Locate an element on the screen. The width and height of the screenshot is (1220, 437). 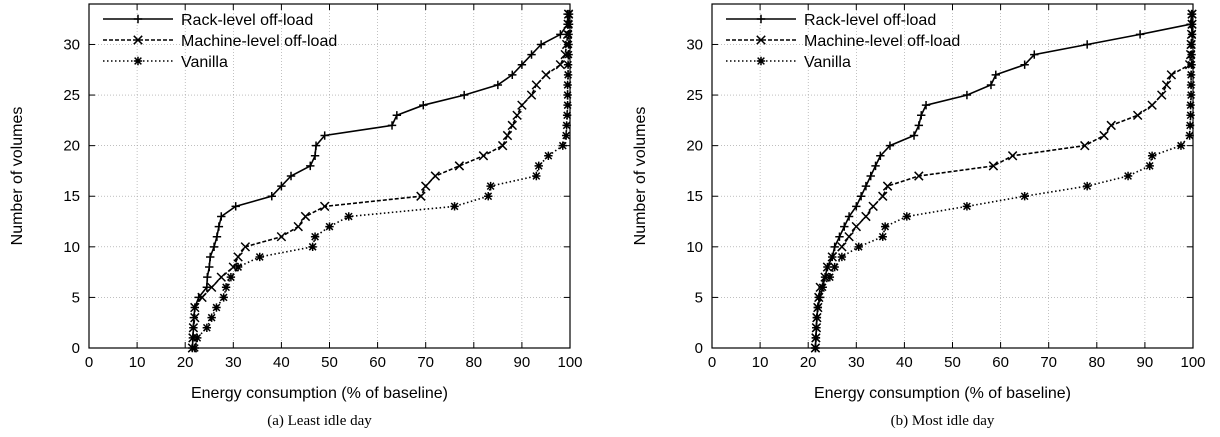
y-axis-title: Number of volumes is located at coordinates (17, 176).